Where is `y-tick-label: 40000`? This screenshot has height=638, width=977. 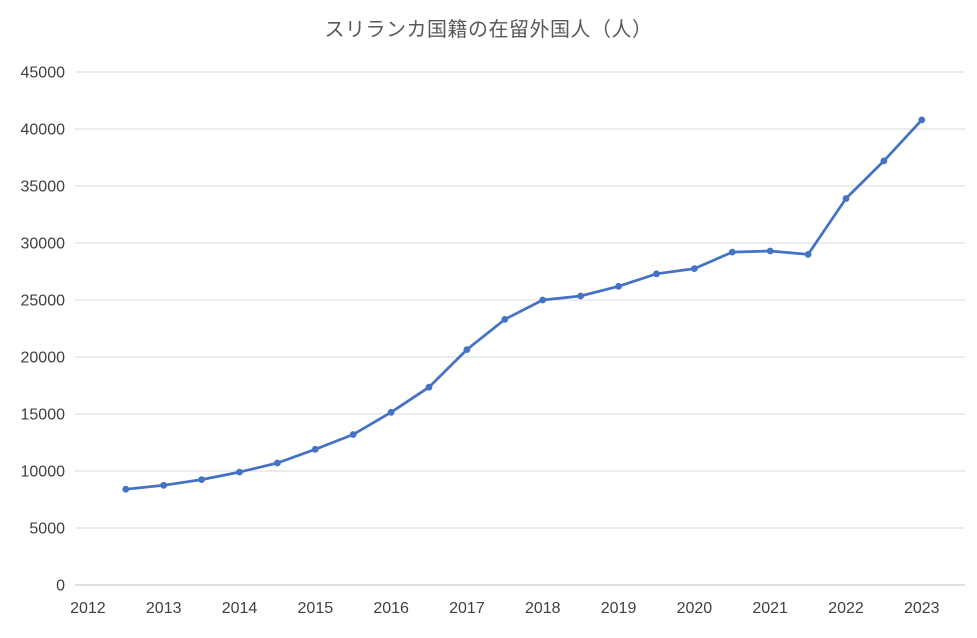
y-tick-label: 40000 is located at coordinates (43, 130).